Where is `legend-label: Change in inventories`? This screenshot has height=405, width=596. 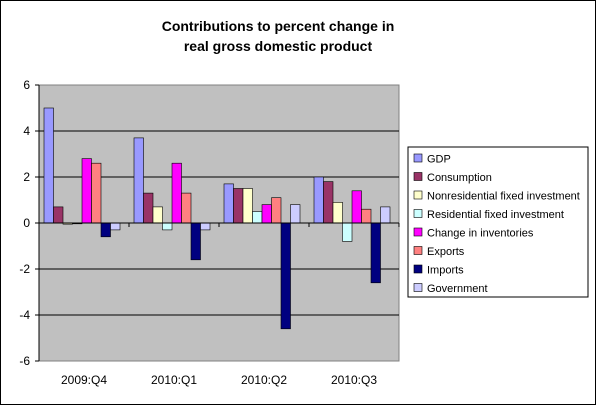
legend-label: Change in inventories is located at coordinates (480, 234).